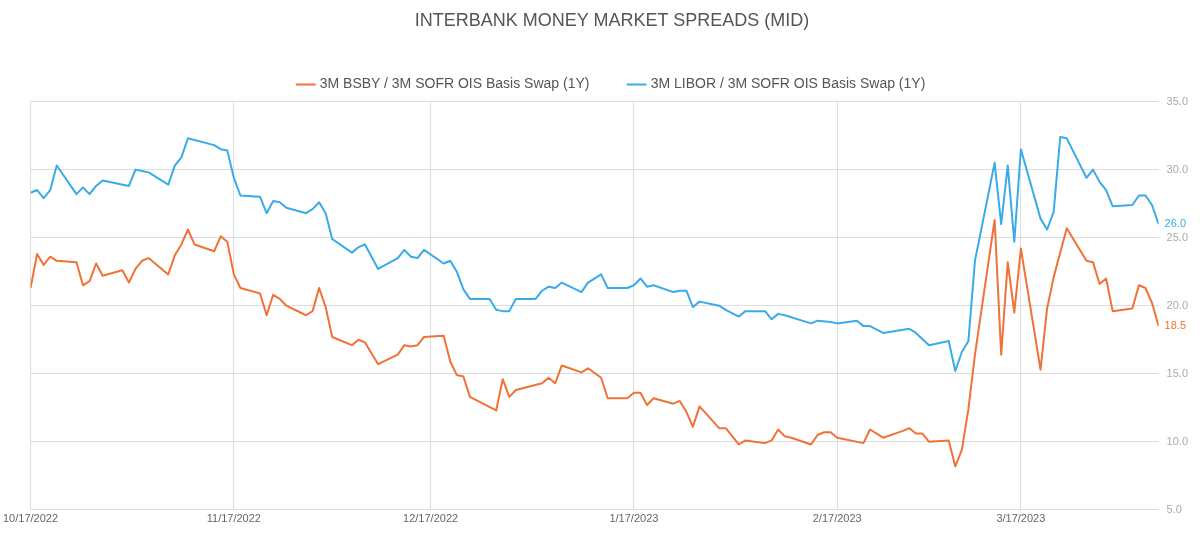 This screenshot has height=533, width=1200. What do you see at coordinates (612, 19) in the screenshot?
I see `chart-title: INTERBANK MONEY MARKET SPREADS (MID)` at bounding box center [612, 19].